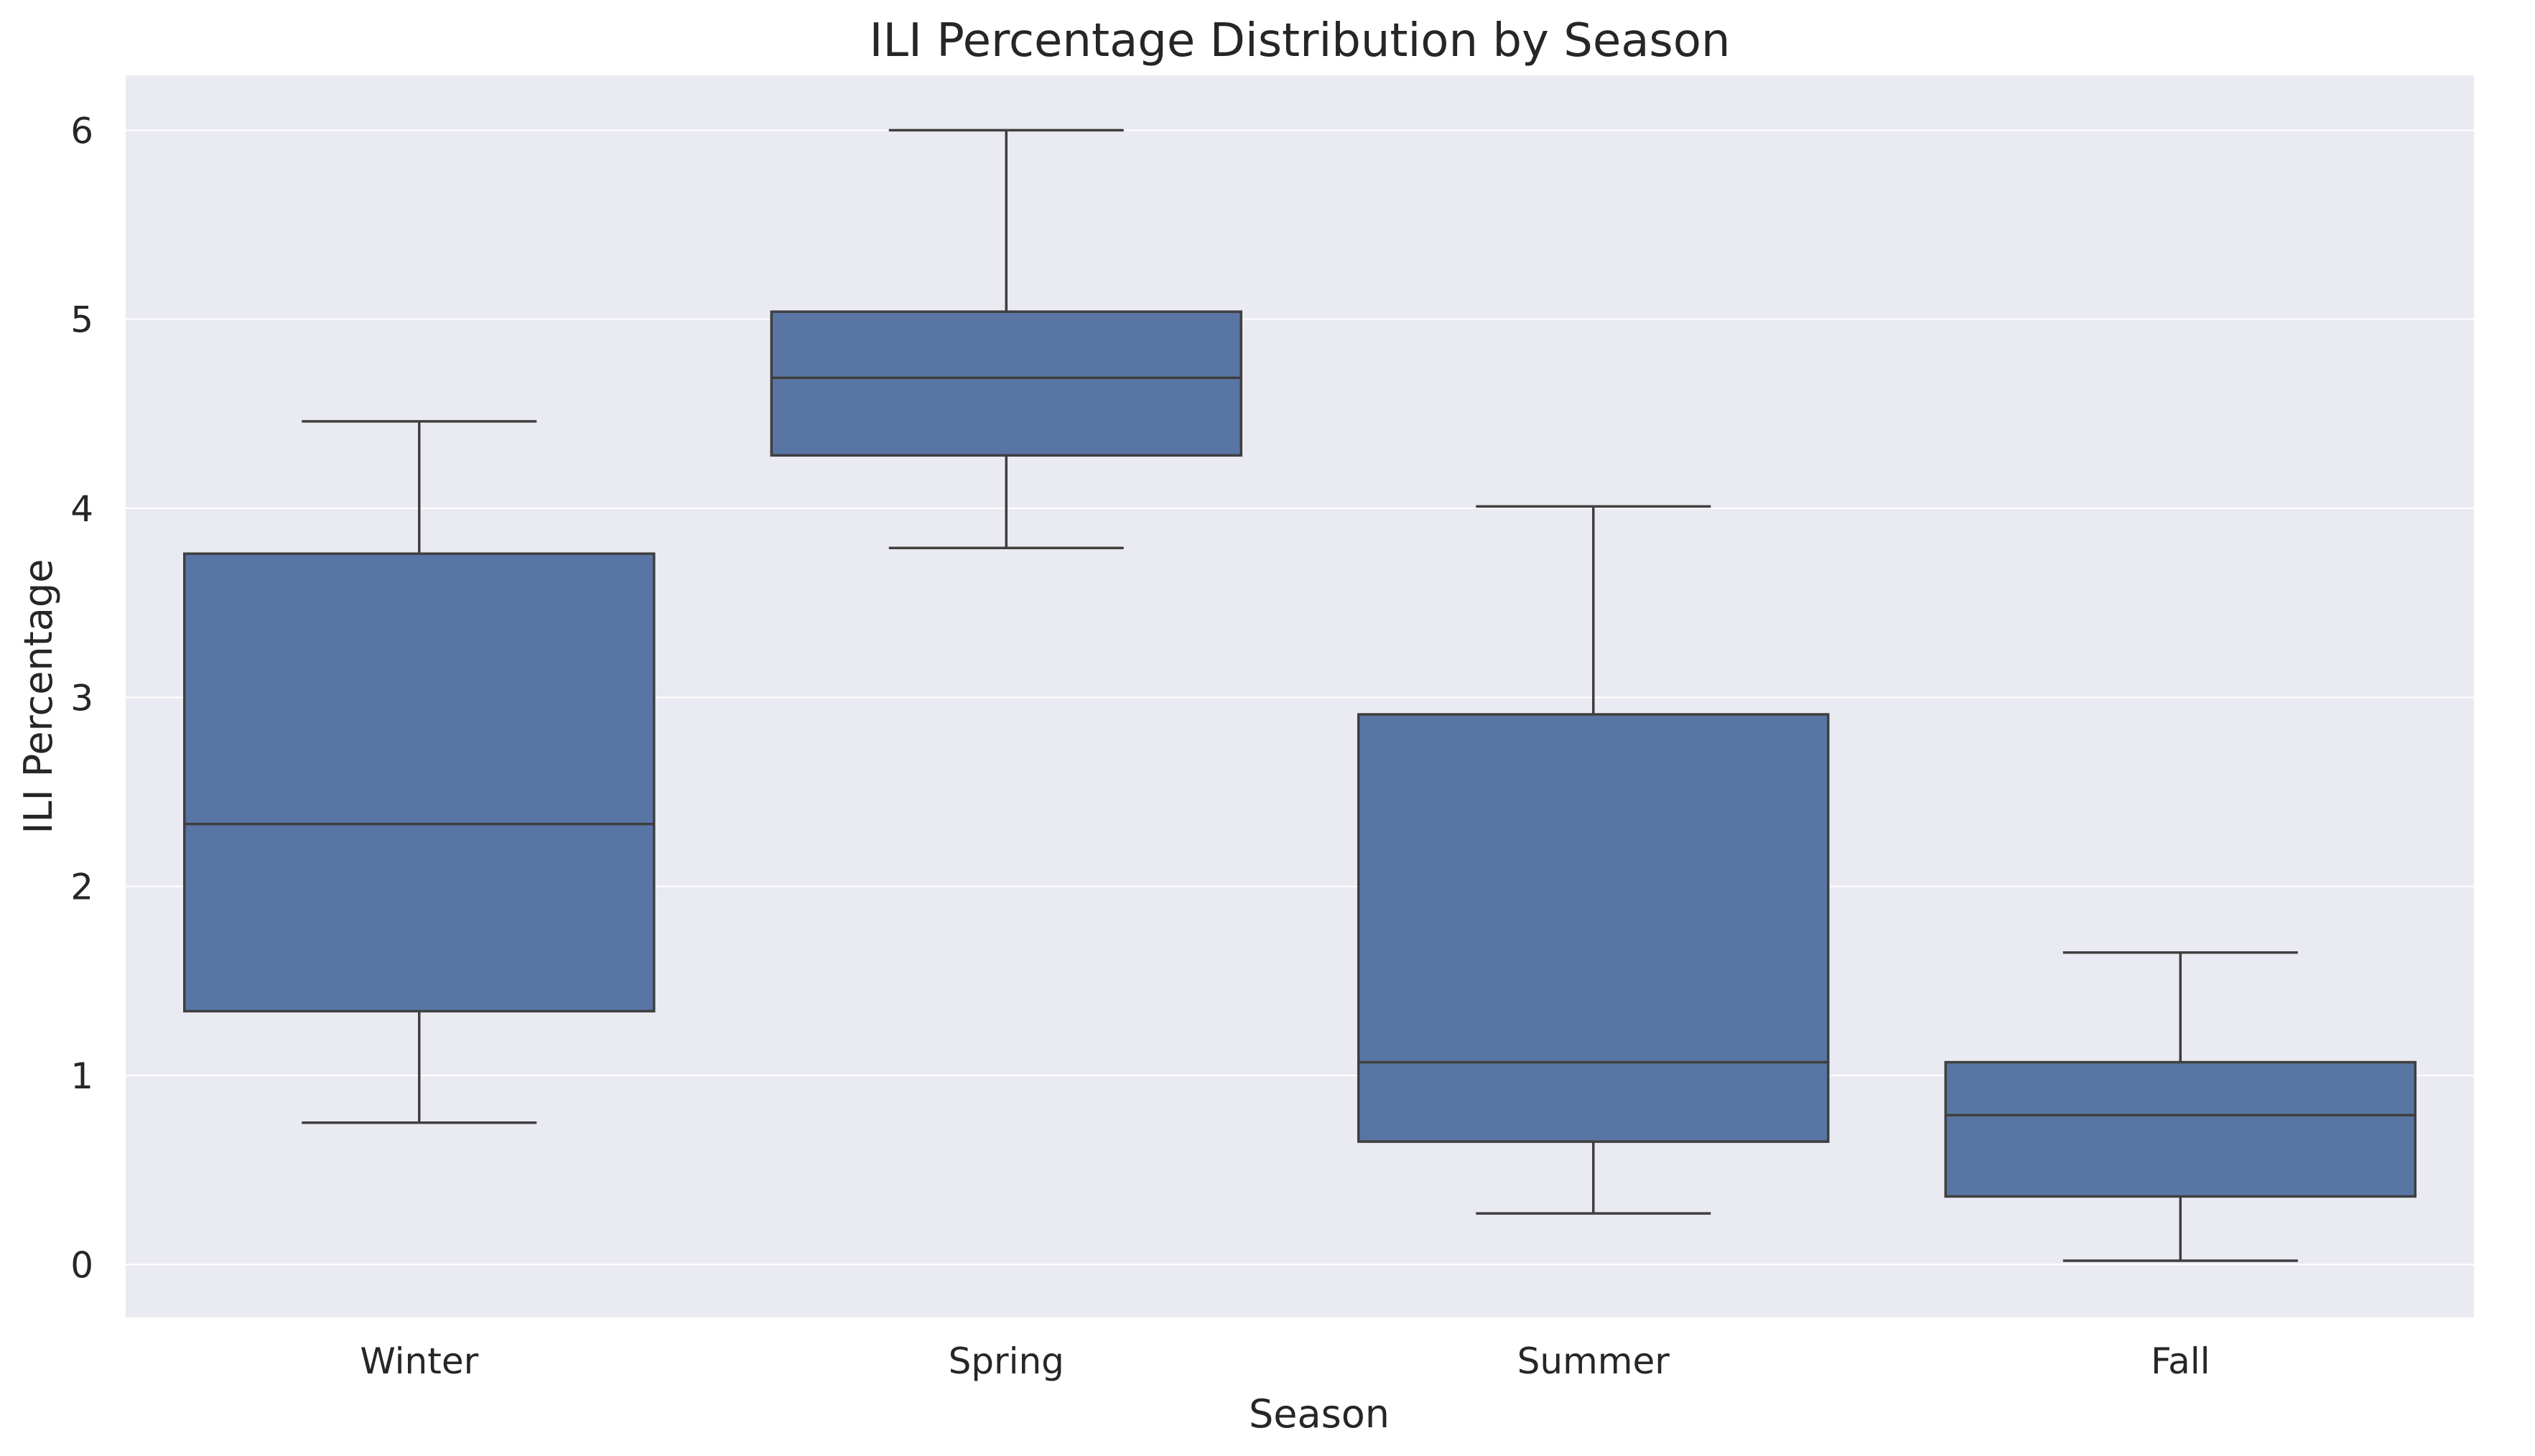  I want to click on x-tick-label: Winter, so click(419, 1361).